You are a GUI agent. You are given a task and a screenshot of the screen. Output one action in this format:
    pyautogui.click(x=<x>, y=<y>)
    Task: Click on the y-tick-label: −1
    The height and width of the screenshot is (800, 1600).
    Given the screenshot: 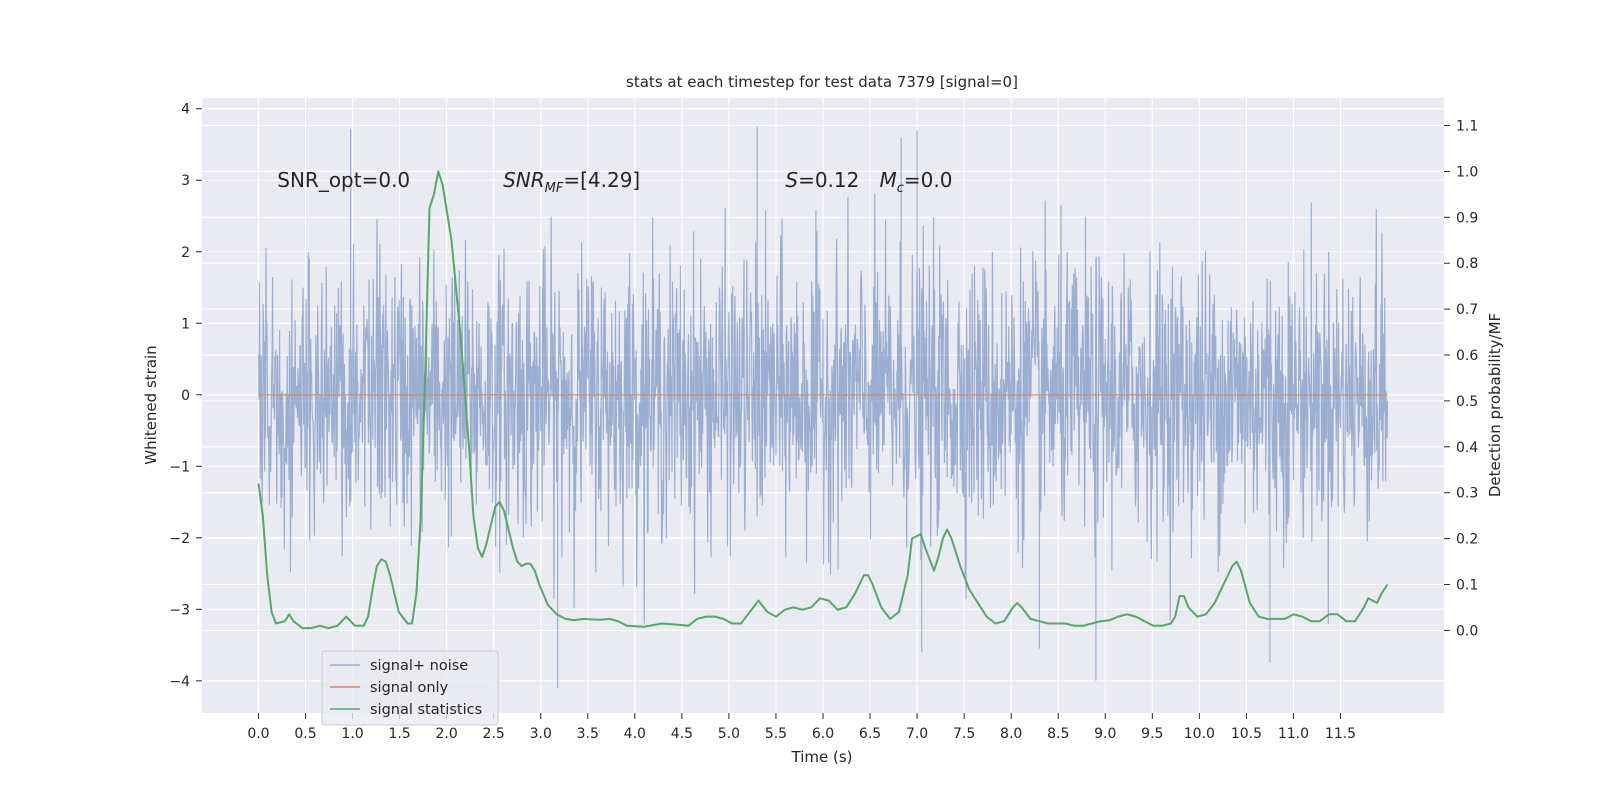 What is the action you would take?
    pyautogui.click(x=179, y=467)
    